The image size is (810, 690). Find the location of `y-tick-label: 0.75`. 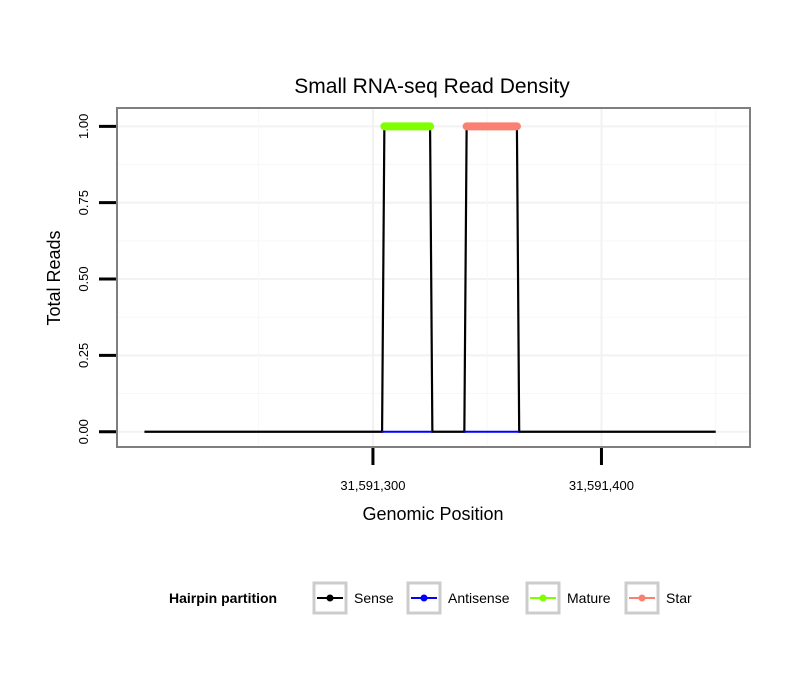

y-tick-label: 0.75 is located at coordinates (83, 202).